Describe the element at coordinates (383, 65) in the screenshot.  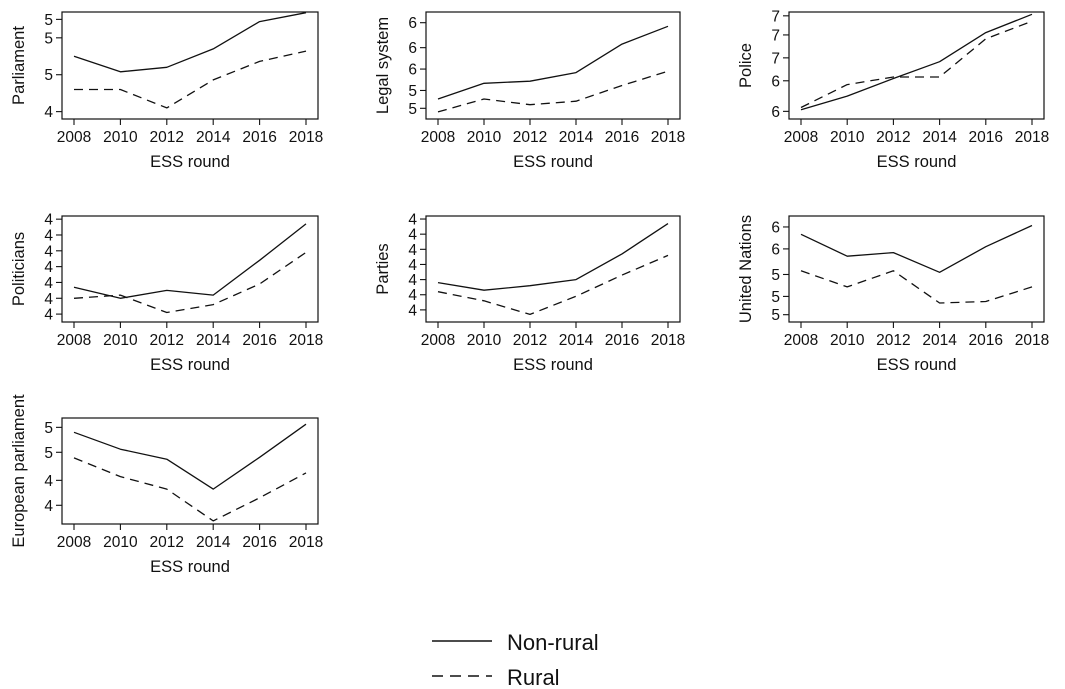
I see `y-axis-label: Legal system` at that location.